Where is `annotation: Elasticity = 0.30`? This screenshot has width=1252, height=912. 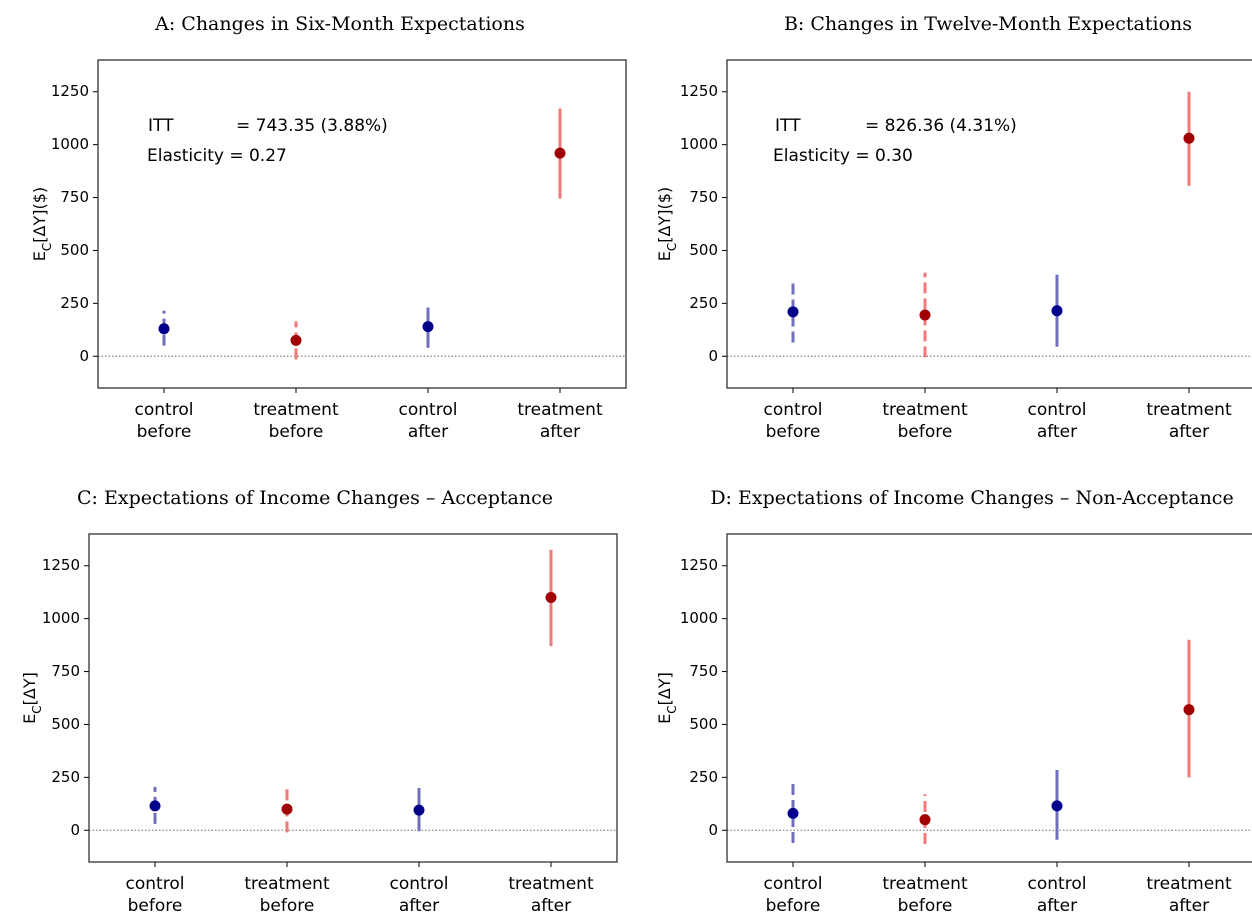
annotation: Elasticity = 0.30 is located at coordinates (843, 156).